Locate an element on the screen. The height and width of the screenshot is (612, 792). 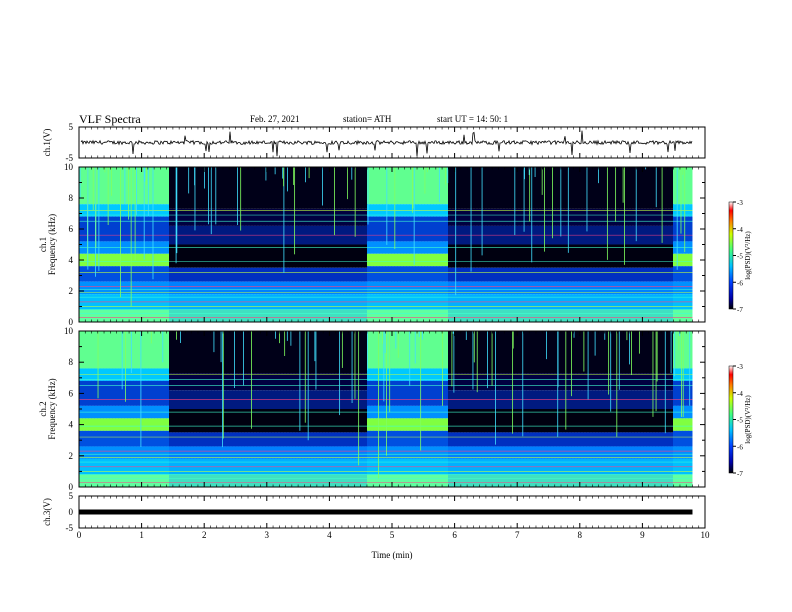
colorbar-tick-label: -4 is located at coordinates (740, 230).